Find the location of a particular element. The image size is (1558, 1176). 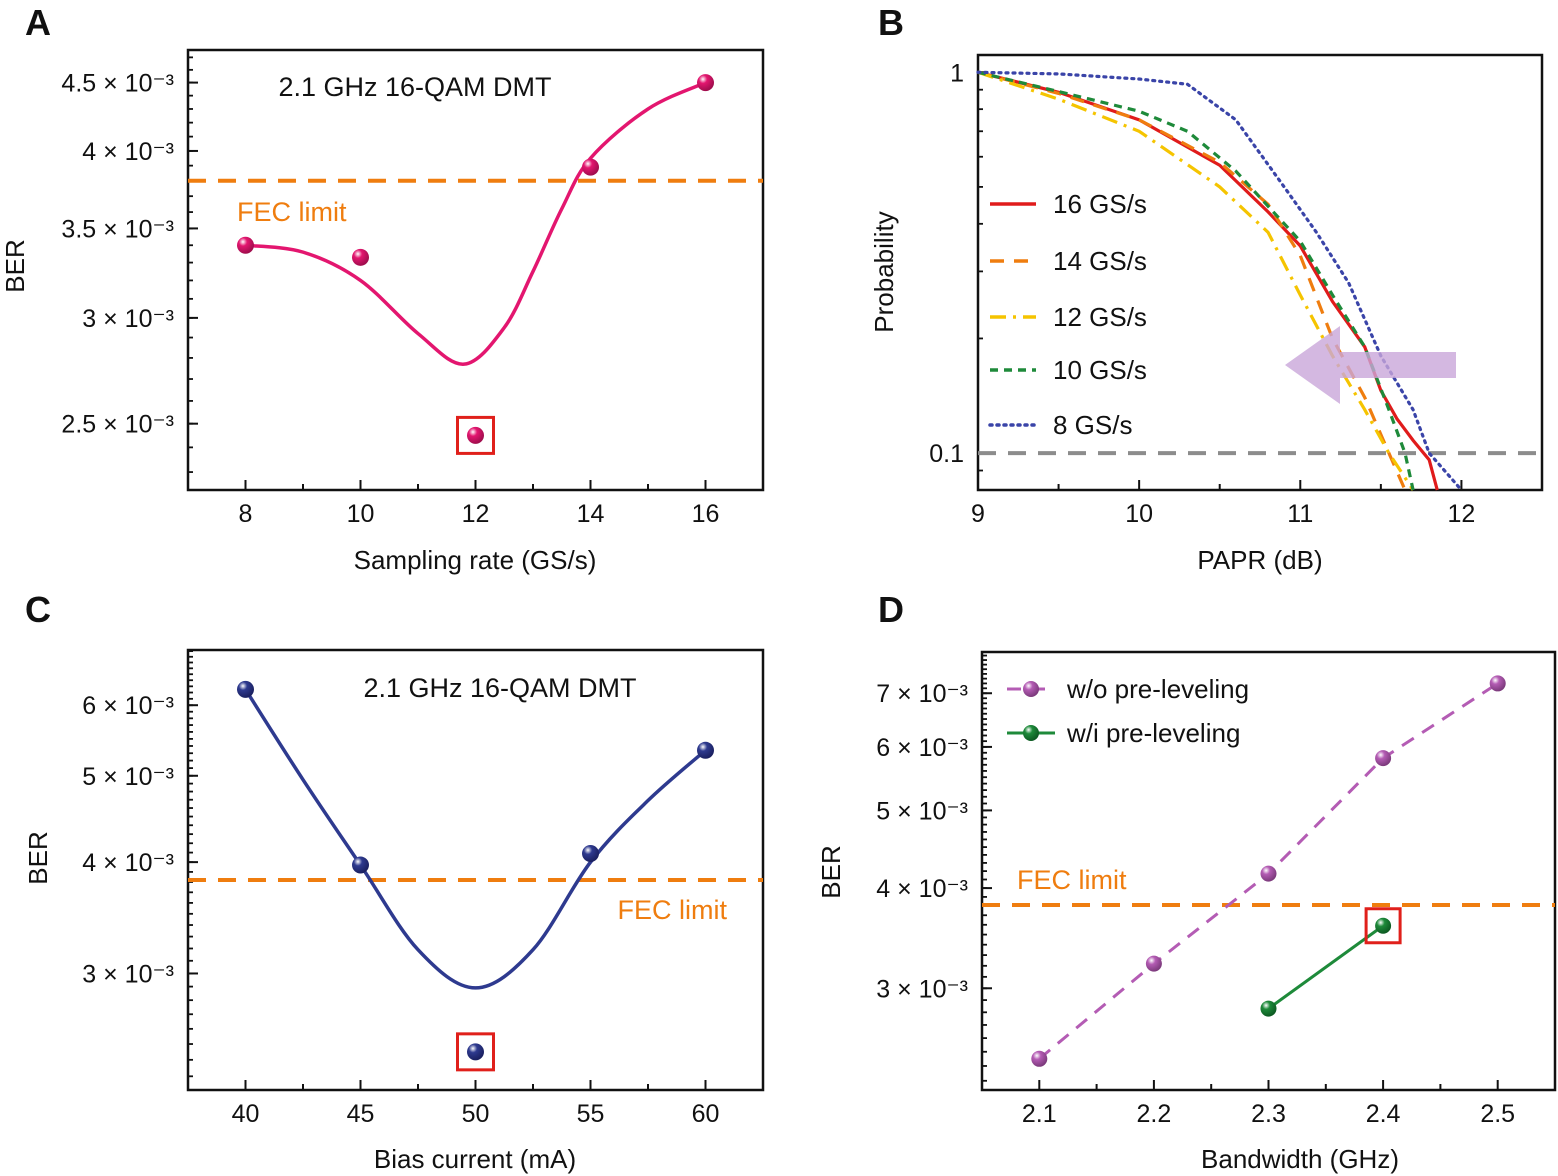

legend-label: 8 GS/s is located at coordinates (1092, 425).